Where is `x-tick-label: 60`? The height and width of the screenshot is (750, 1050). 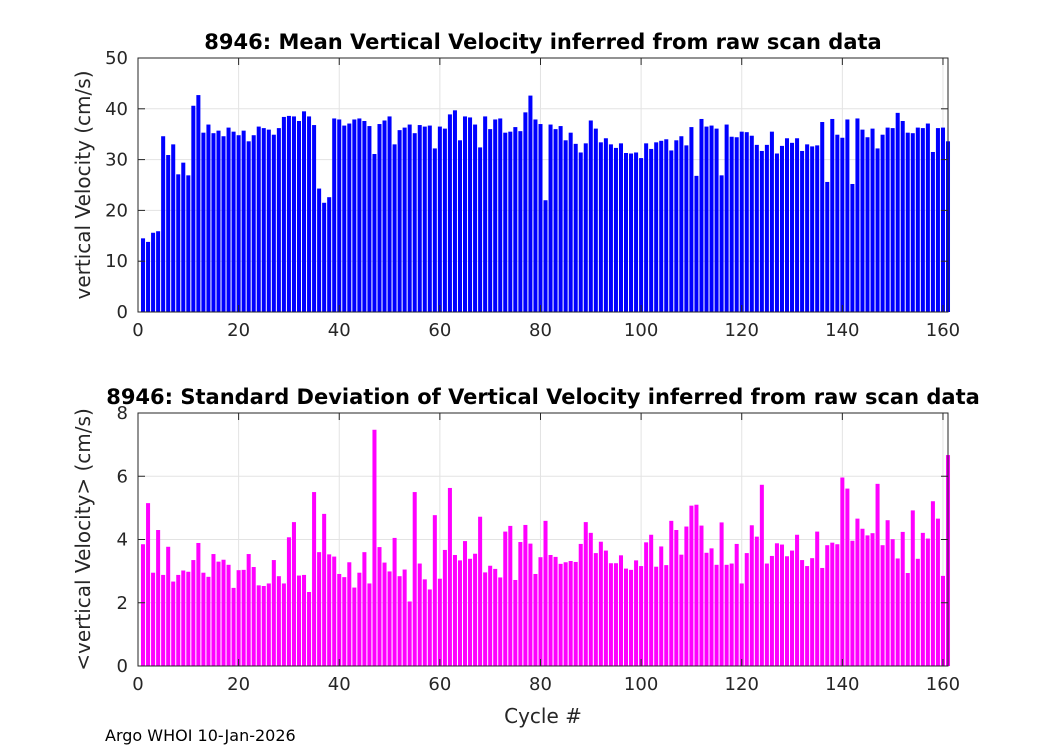 x-tick-label: 60 is located at coordinates (439, 330).